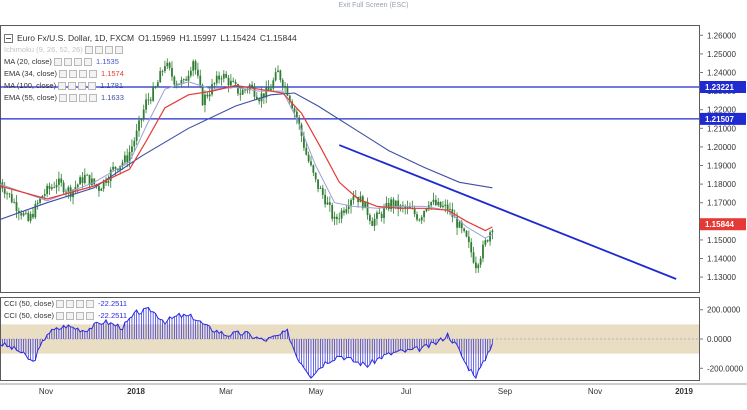  I want to click on y-tick-label: 1.18000, so click(721, 184).